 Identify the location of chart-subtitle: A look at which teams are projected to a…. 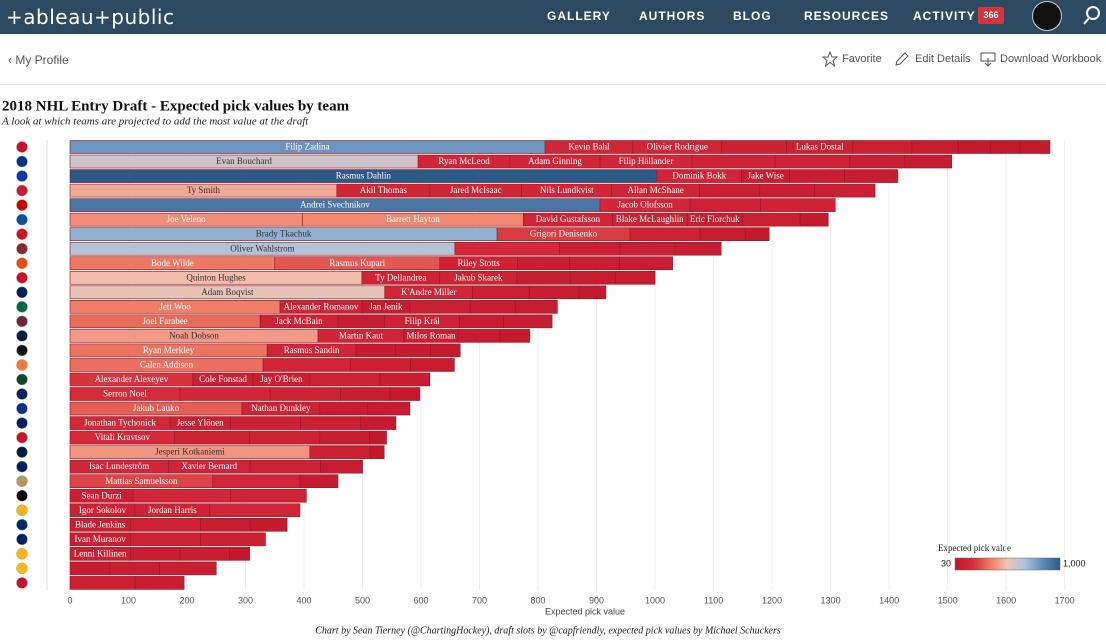
(155, 122).